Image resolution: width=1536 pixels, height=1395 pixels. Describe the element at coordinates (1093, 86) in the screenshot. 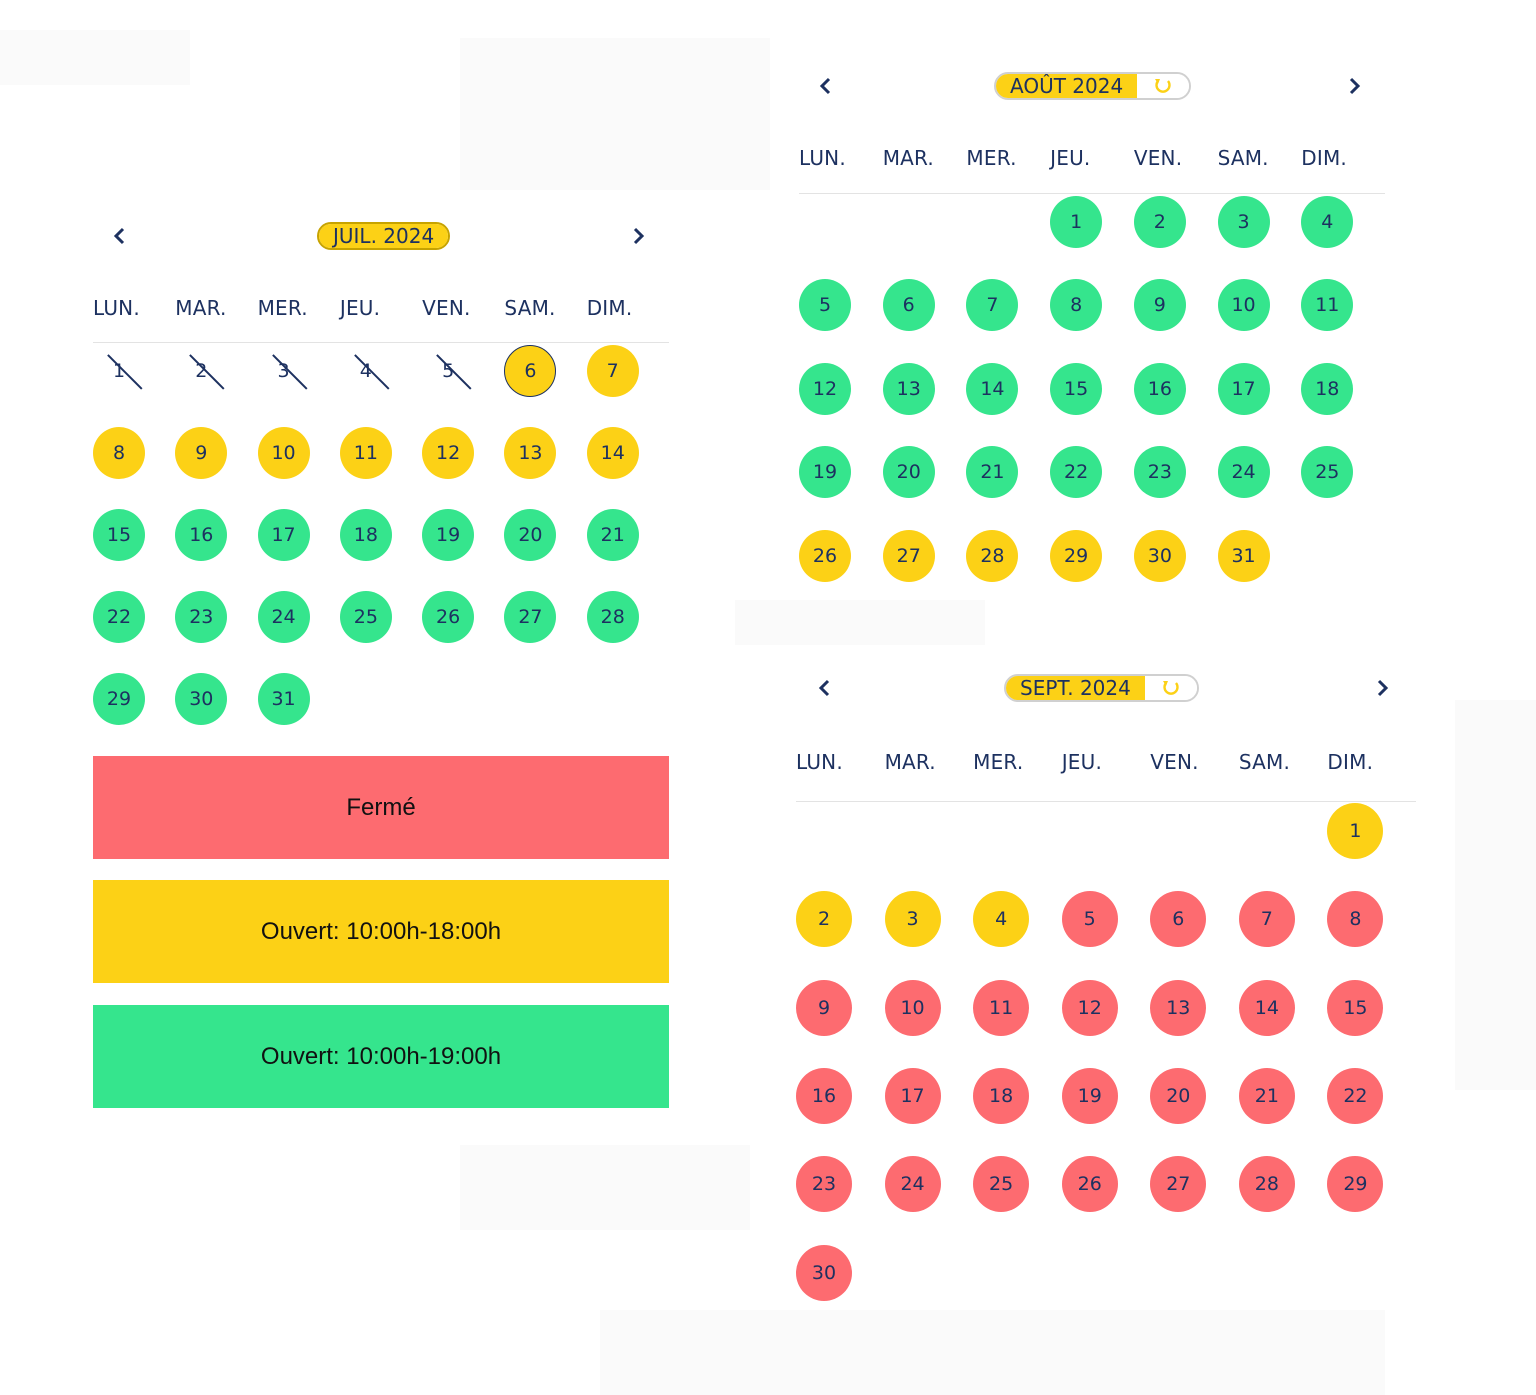

I see `month-title: AOÛT 2024` at that location.